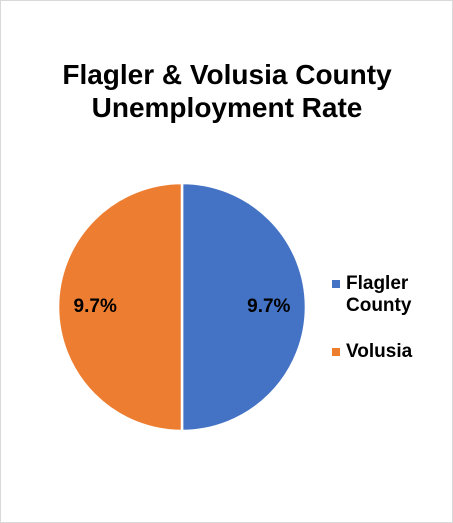 This screenshot has height=523, width=453. Describe the element at coordinates (379, 351) in the screenshot. I see `legend-label: Volusia` at that location.